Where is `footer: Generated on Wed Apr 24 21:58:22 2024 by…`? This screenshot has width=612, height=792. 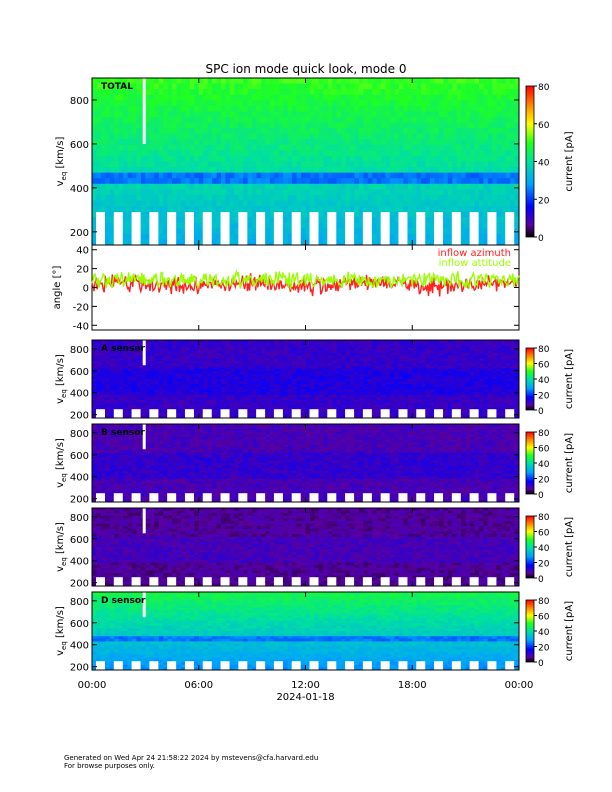
footer: Generated on Wed Apr 24 21:58:22 2024 by… is located at coordinates (191, 762).